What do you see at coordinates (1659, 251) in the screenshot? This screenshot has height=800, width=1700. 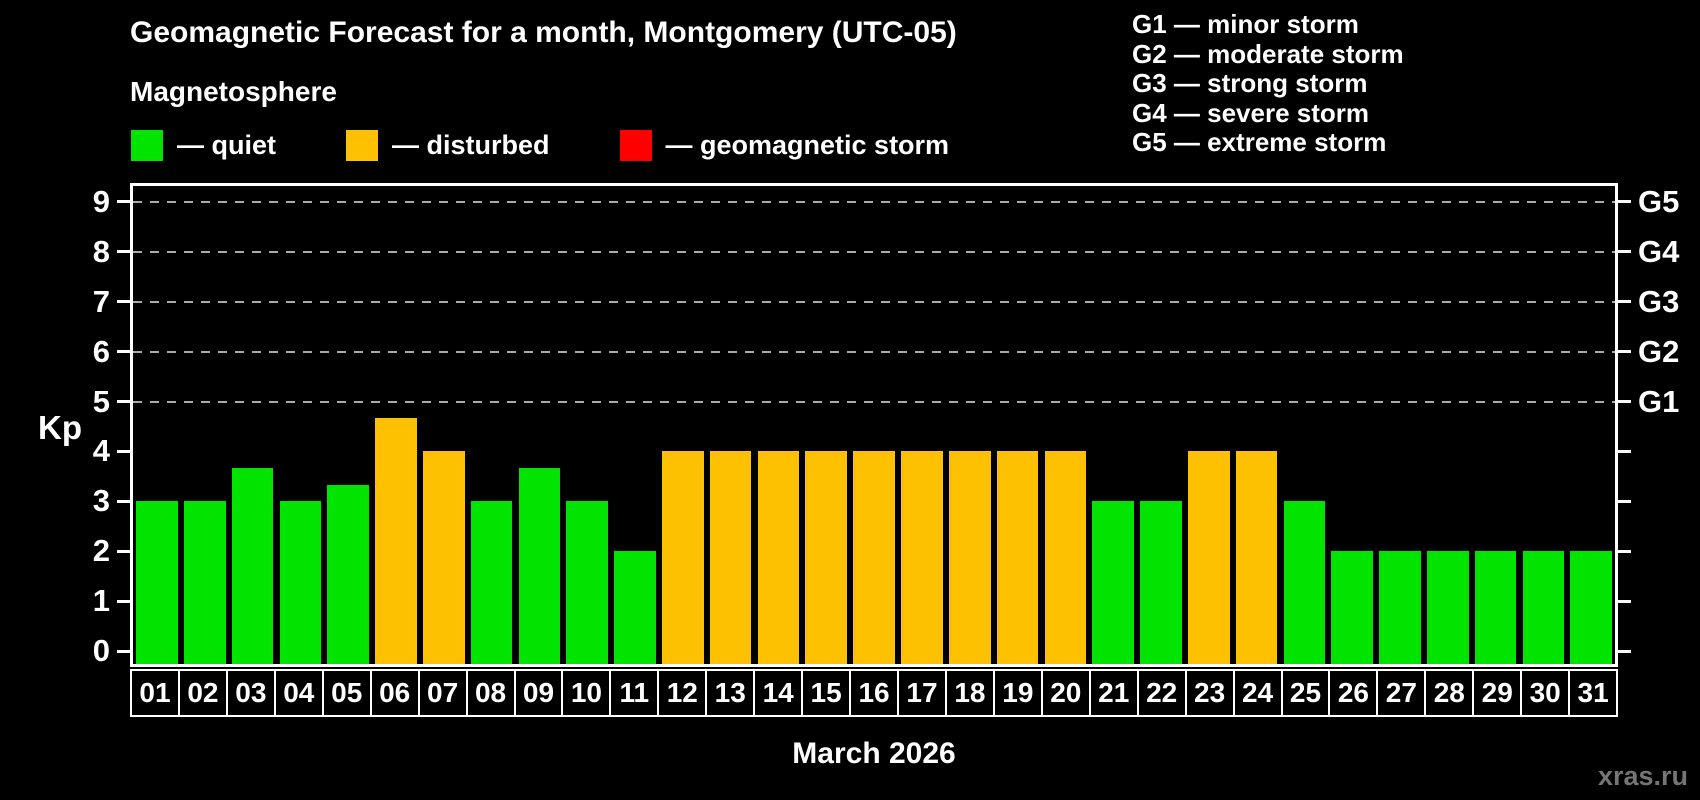 I see `g-scale-label-G4: G4` at bounding box center [1659, 251].